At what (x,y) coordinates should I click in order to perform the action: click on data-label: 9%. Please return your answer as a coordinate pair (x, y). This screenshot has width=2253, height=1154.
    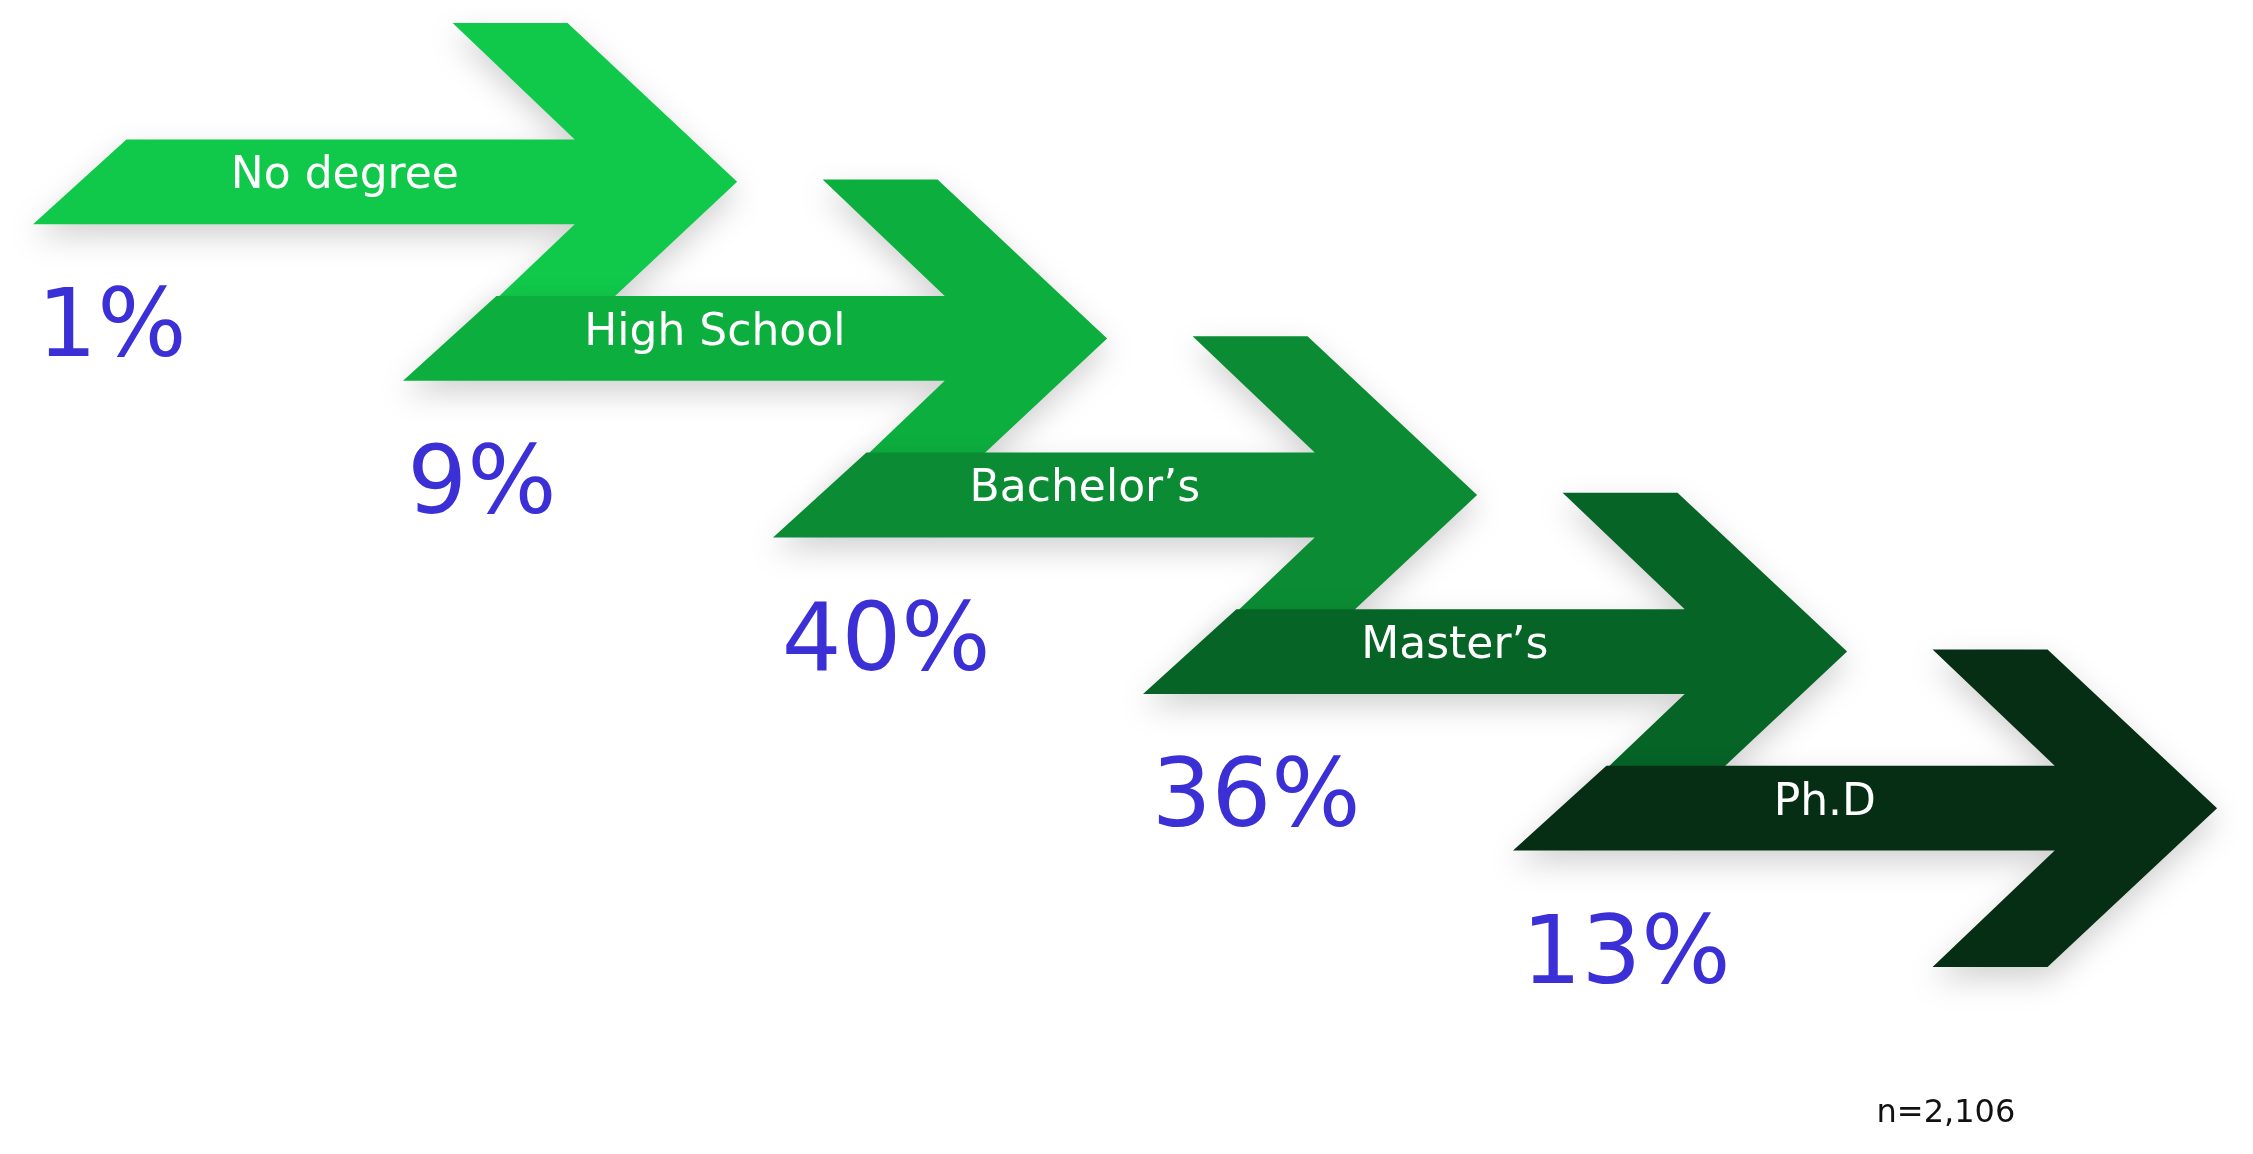
    Looking at the image, I should click on (482, 480).